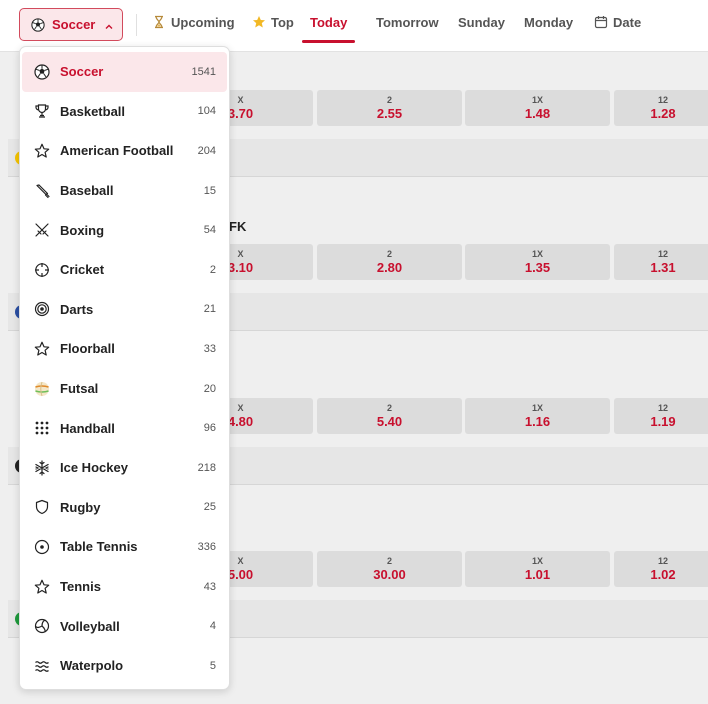 The image size is (708, 704). I want to click on sport-item-futsal: Futsal 20, so click(124, 389).